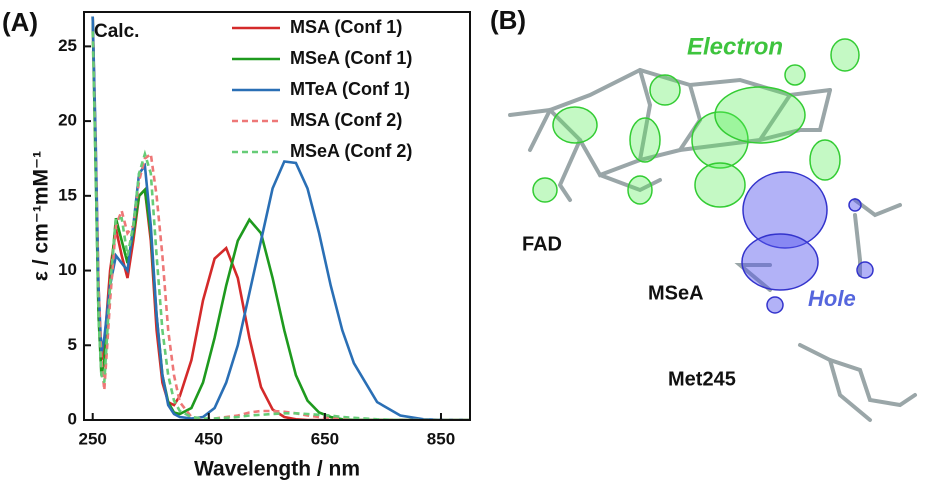  Describe the element at coordinates (346, 120) in the screenshot. I see `legend-label: MSA (Conf 2)` at that location.